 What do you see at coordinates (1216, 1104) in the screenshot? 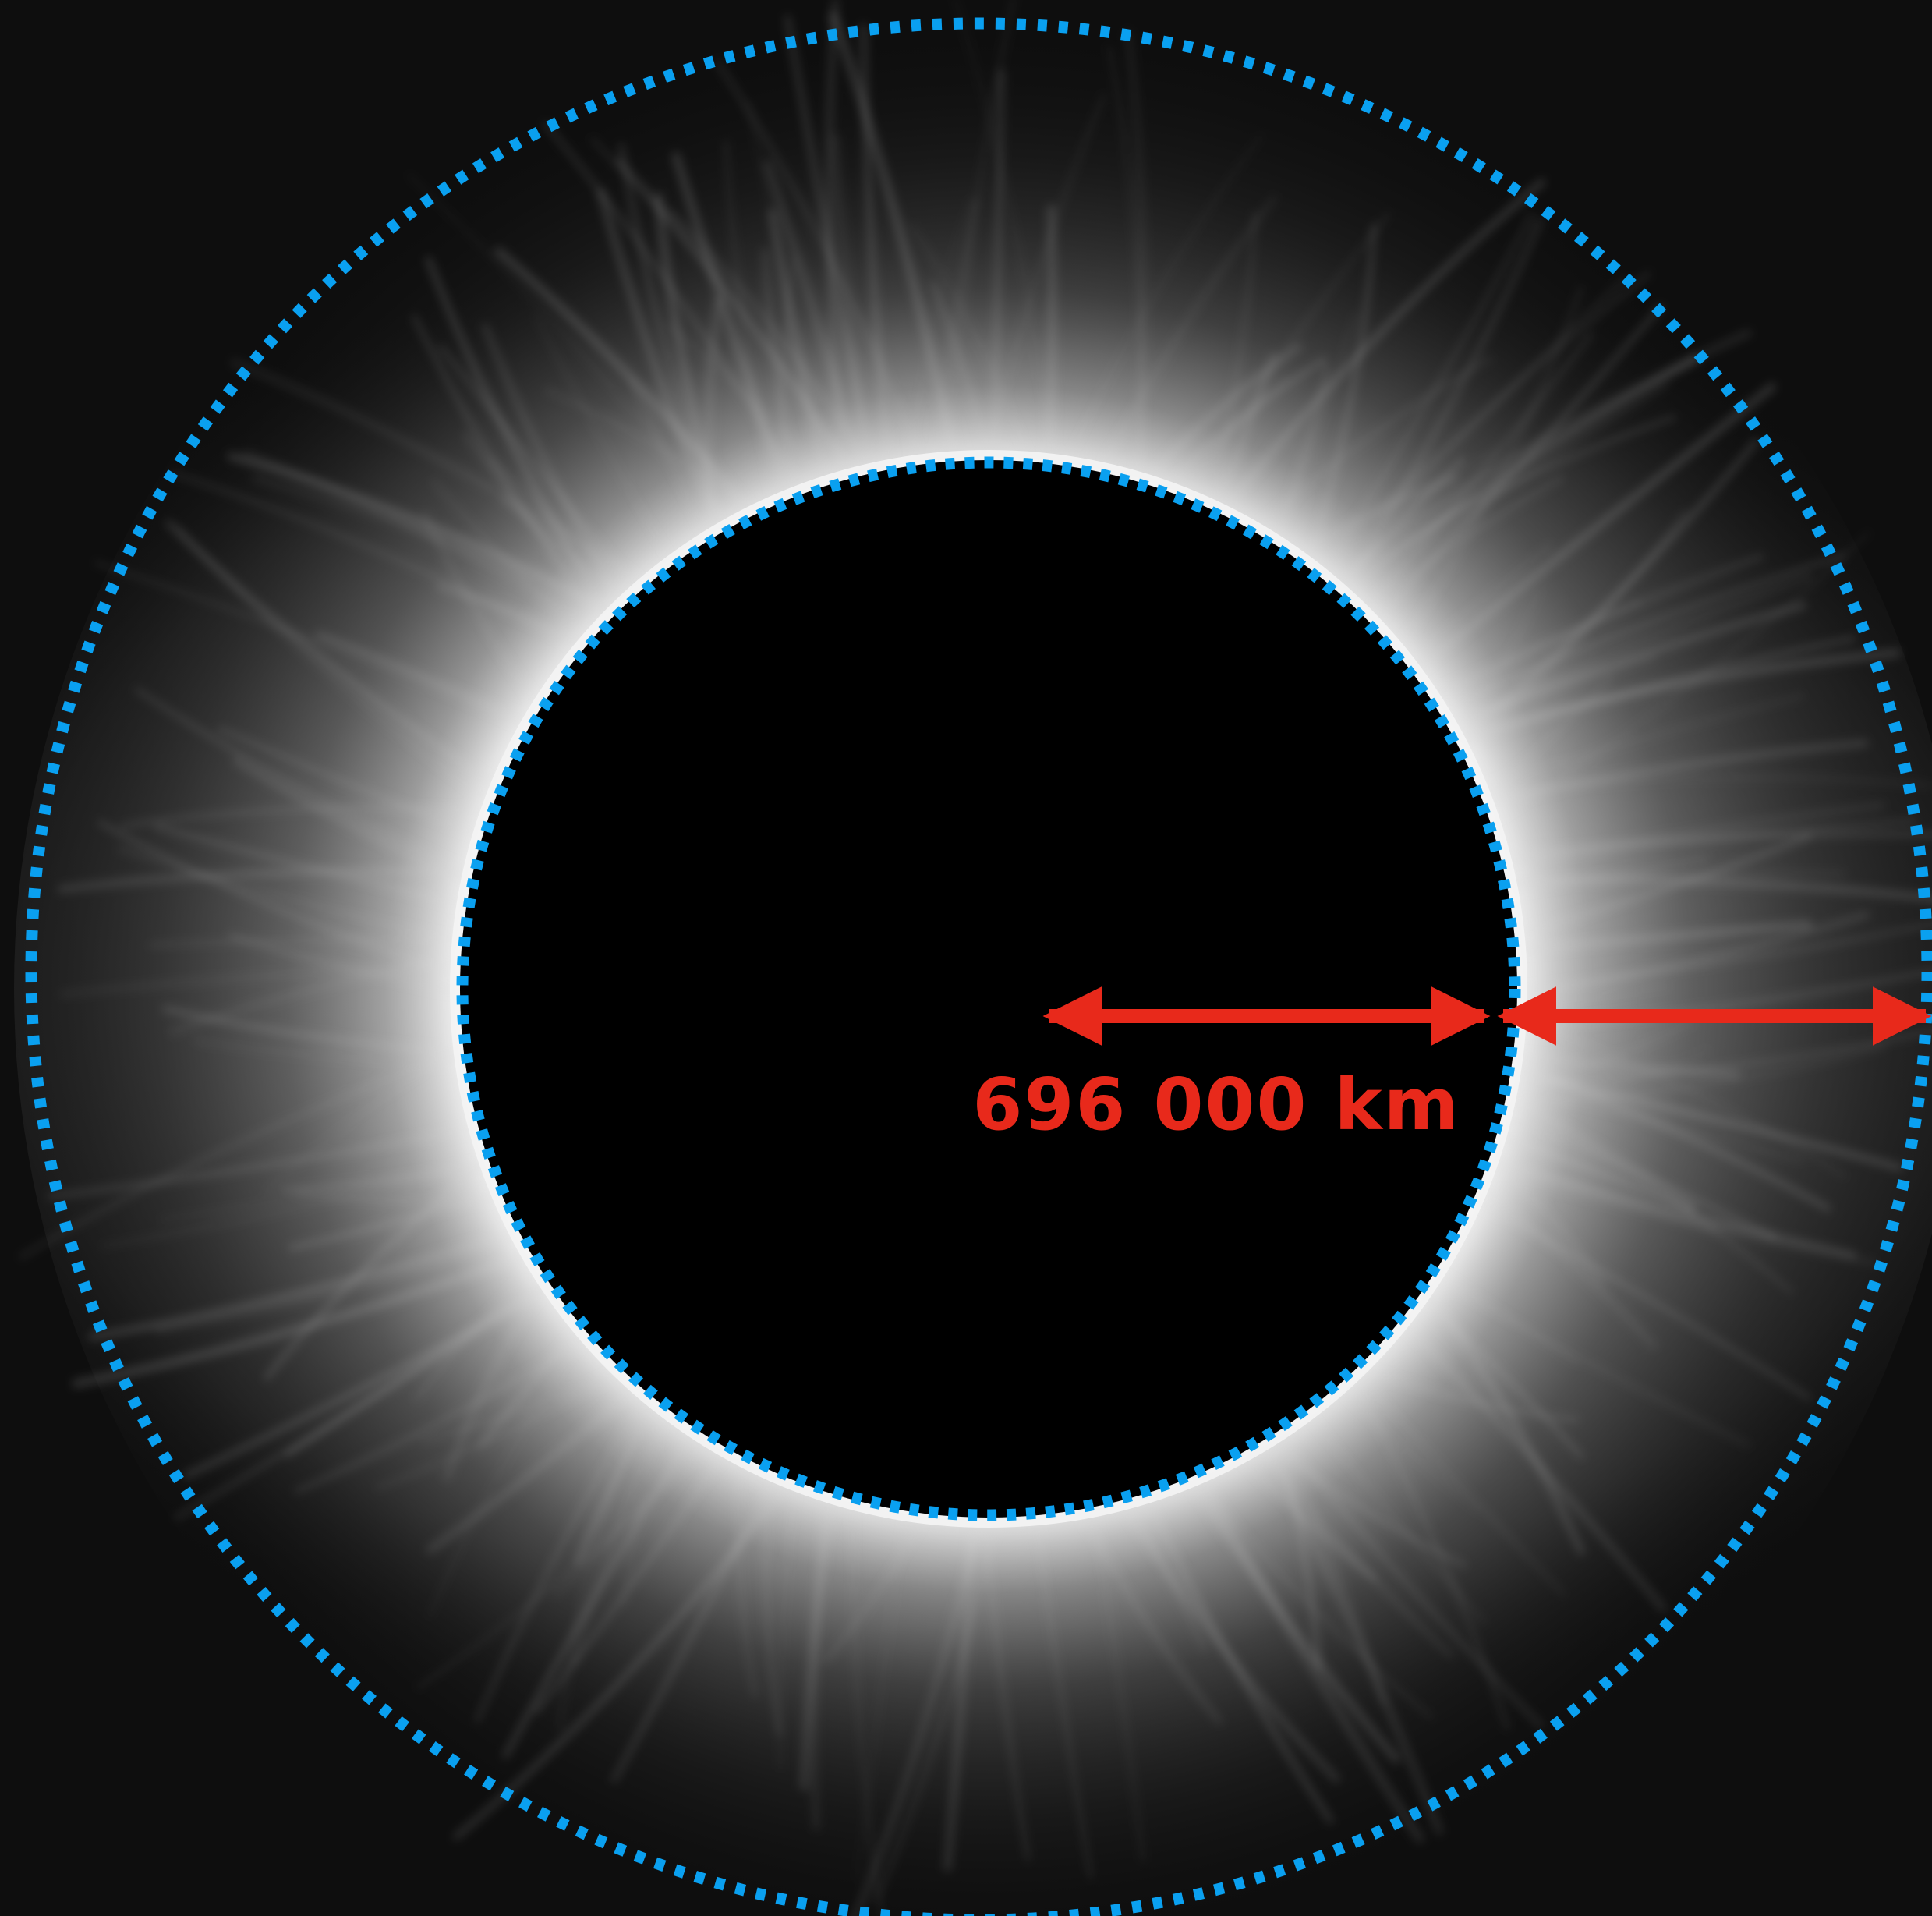
I see `radius-label: 696 000 km` at bounding box center [1216, 1104].